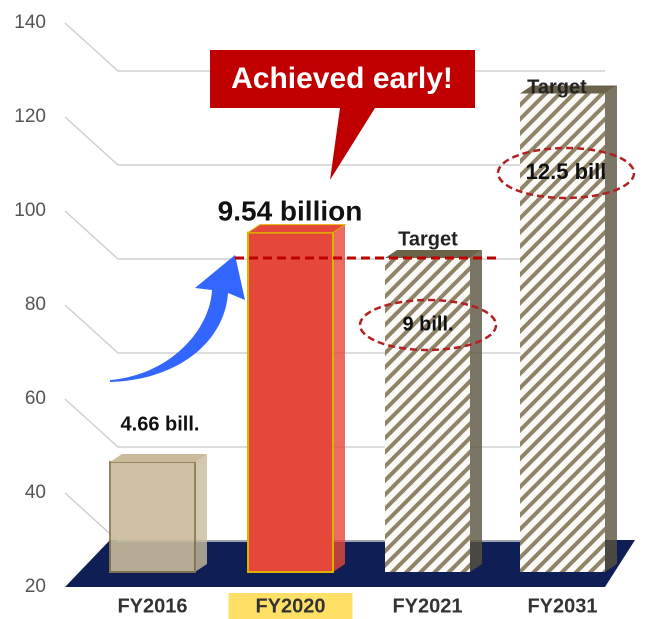  Describe the element at coordinates (342, 78) in the screenshot. I see `callout-text: Achieved early!` at that location.